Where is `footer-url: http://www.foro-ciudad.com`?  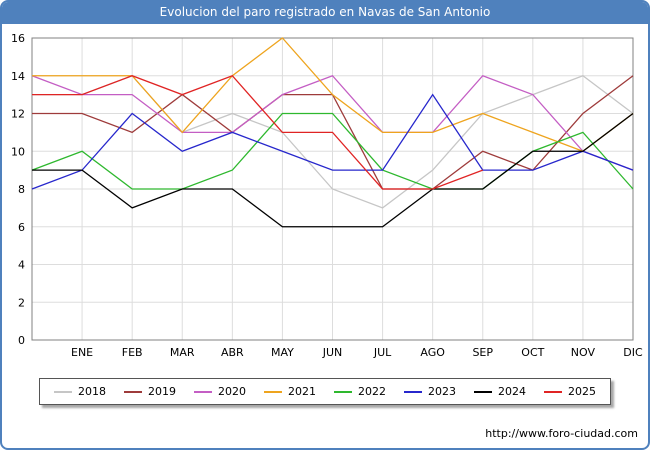
footer-url: http://www.foro-ciudad.com is located at coordinates (561, 433).